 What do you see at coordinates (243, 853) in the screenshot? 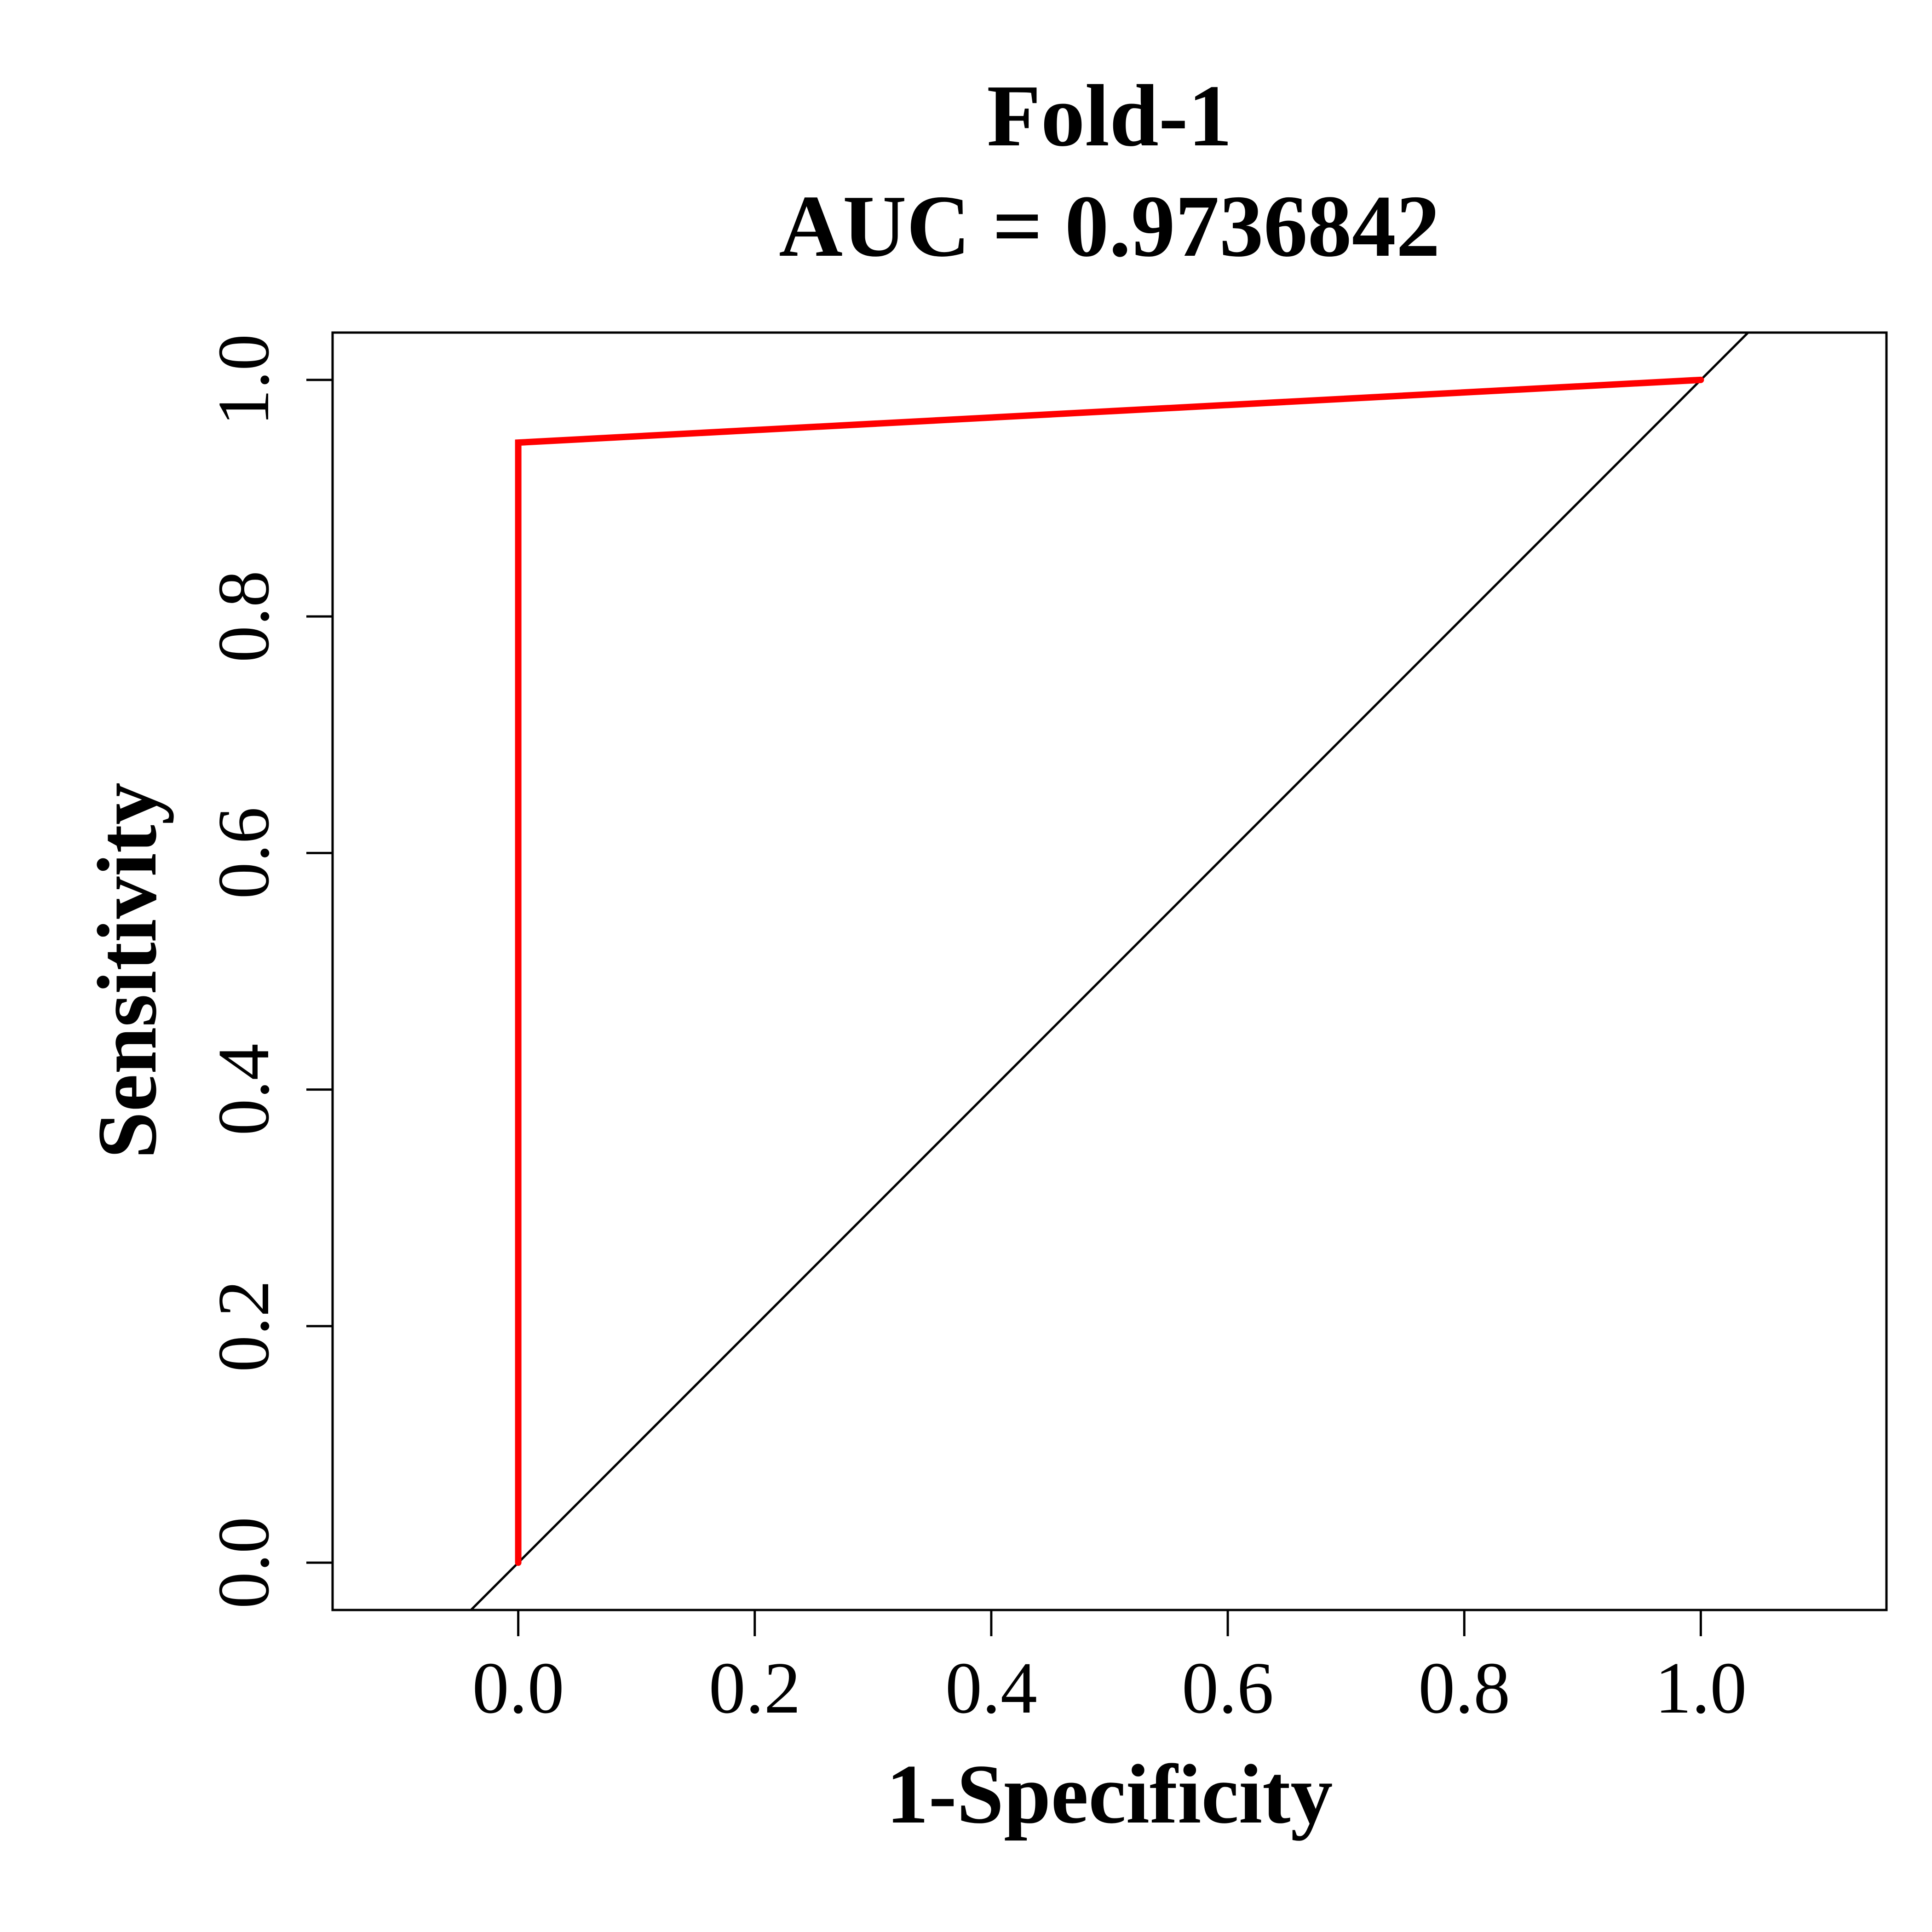
I see `y-tick-label: 0.6` at bounding box center [243, 853].